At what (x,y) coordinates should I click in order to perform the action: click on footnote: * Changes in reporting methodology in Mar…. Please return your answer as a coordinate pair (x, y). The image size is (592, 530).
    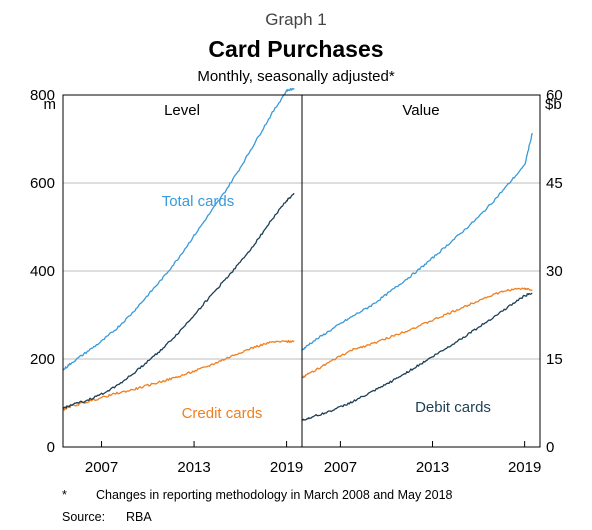
    Looking at the image, I should click on (257, 495).